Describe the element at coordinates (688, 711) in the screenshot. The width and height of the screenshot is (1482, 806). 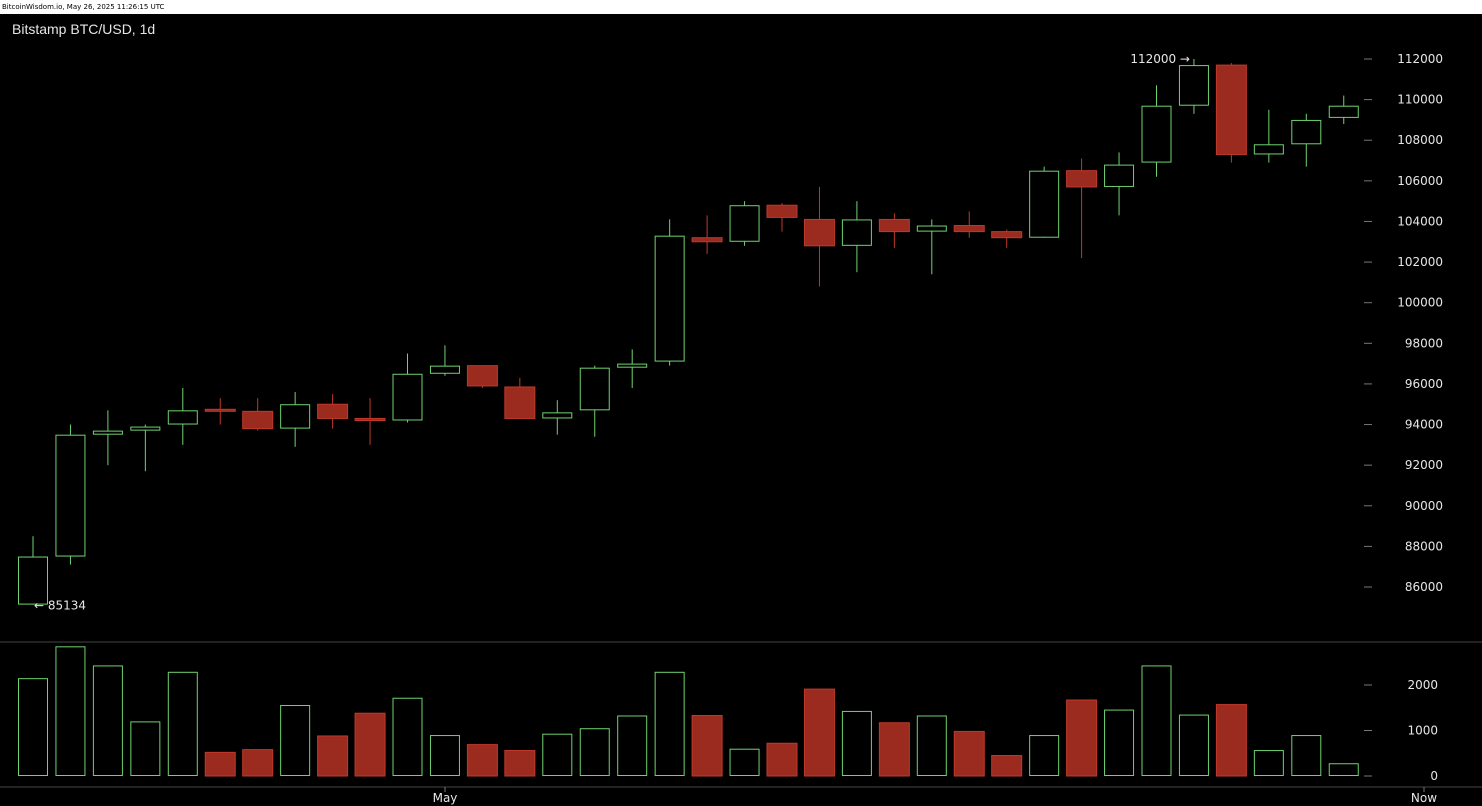
I see `volume-bars` at that location.